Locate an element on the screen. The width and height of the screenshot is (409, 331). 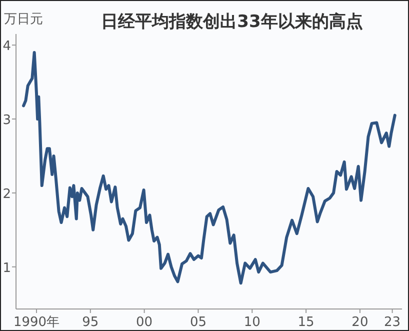
x-tick-label: 95 is located at coordinates (90, 322).